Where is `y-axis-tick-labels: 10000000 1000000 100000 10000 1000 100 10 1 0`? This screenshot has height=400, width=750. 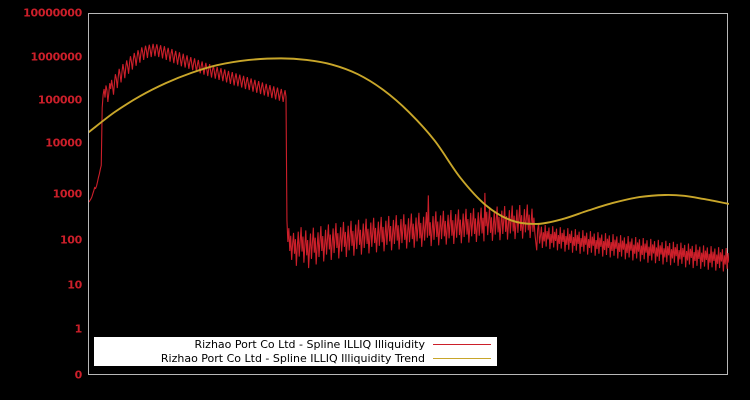 y-axis-tick-labels: 10000000 1000000 100000 10000 1000 100 10 1 0 is located at coordinates (41, 200).